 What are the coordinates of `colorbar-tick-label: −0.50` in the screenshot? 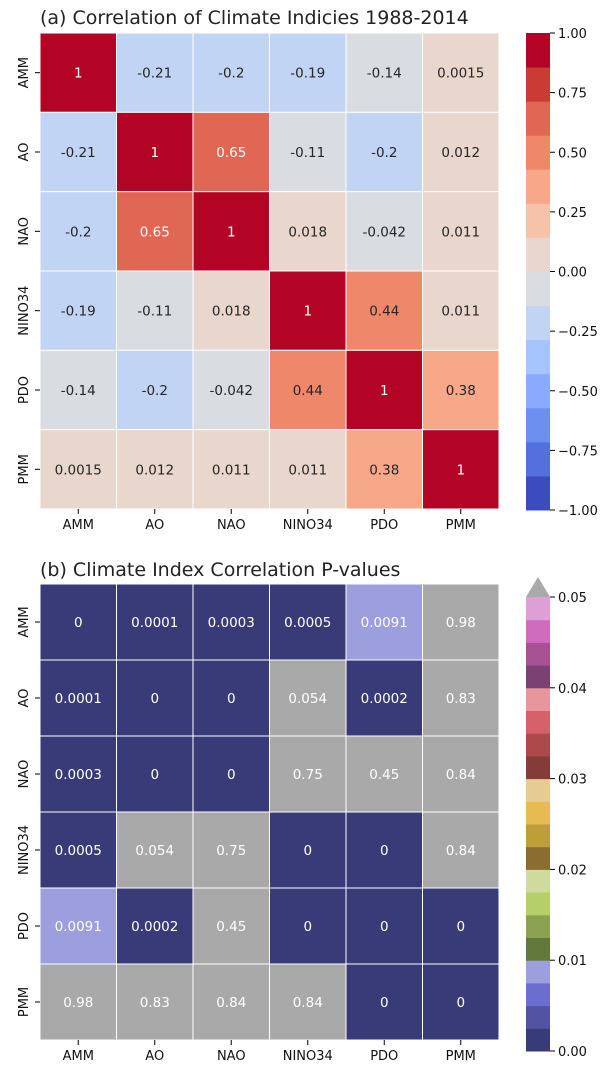 It's located at (578, 392).